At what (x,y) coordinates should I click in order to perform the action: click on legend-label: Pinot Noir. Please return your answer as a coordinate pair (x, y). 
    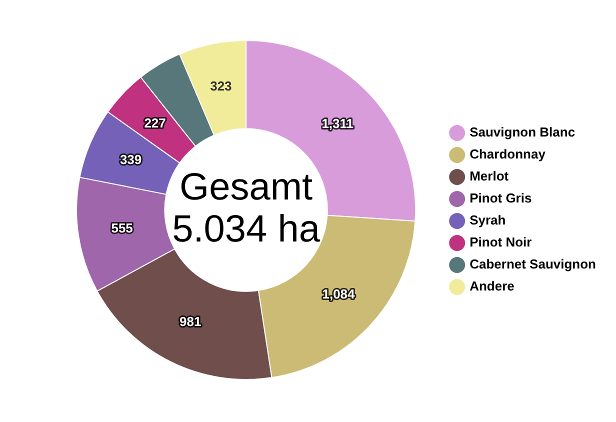
    Looking at the image, I should click on (501, 242).